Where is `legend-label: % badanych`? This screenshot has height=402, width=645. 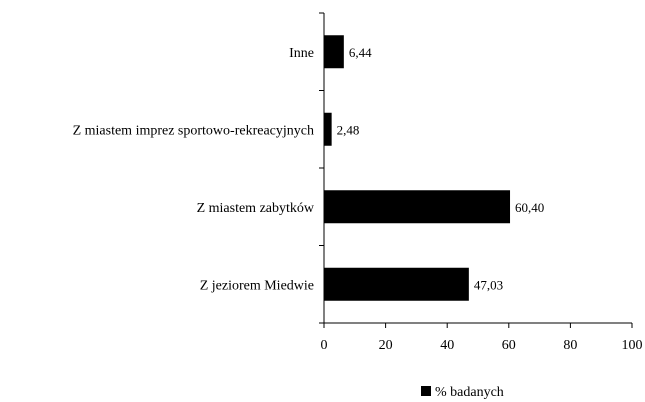 legend-label: % badanych is located at coordinates (469, 392).